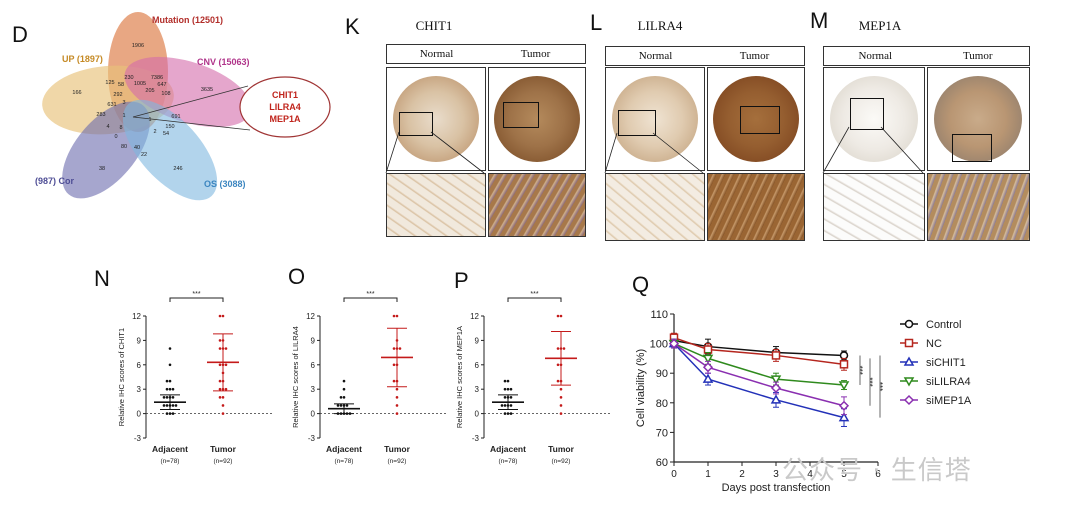 The height and width of the screenshot is (510, 1080). I want to click on tma-normal-lilra4, so click(655, 119).